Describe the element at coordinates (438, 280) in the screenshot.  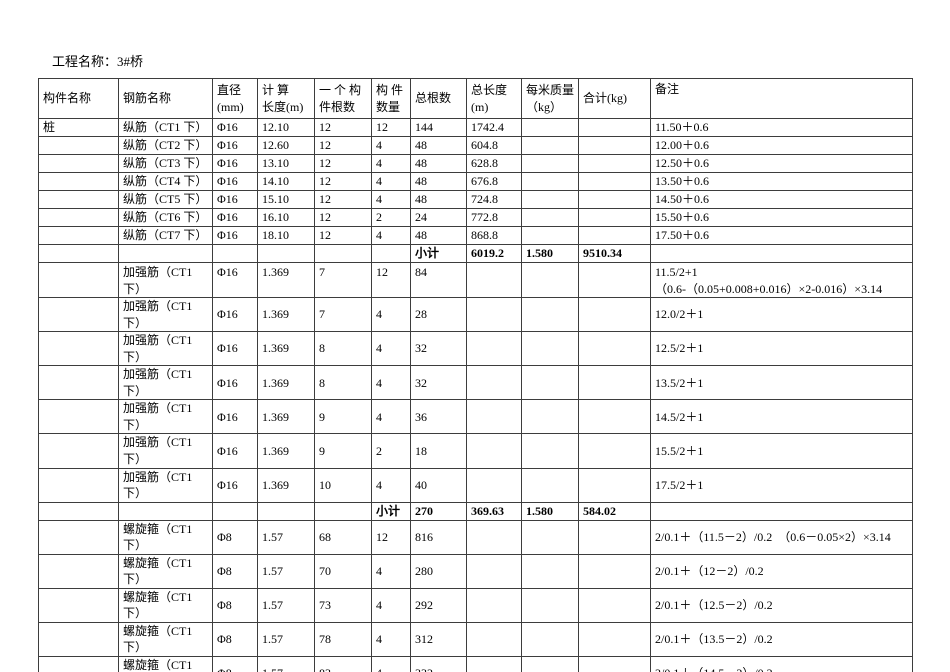
I see `cell-total-bars: 84` at that location.